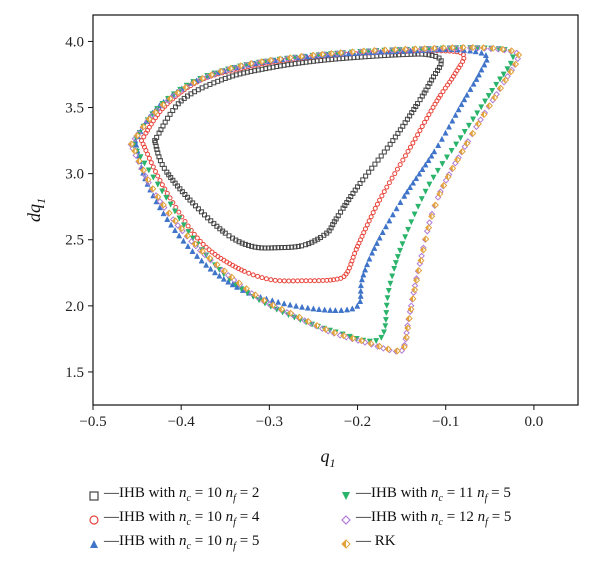 The width and height of the screenshot is (600, 580). I want to click on y-tick-label: 4.0, so click(74, 42).